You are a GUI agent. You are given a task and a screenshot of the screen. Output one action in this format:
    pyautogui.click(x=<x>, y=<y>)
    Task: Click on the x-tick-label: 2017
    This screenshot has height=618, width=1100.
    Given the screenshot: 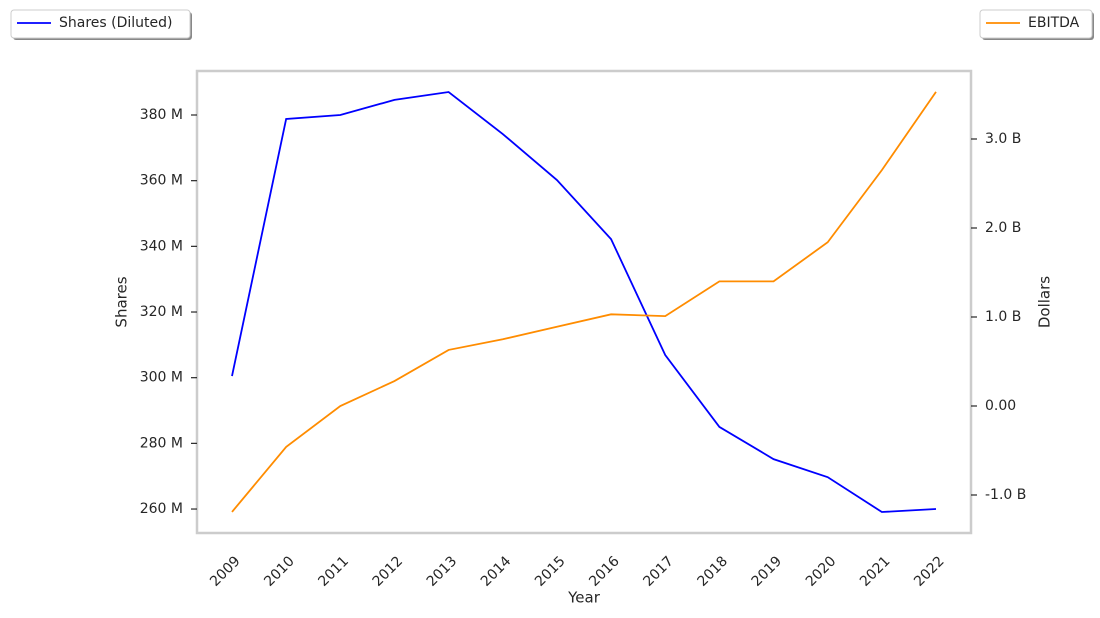 What is the action you would take?
    pyautogui.click(x=658, y=571)
    